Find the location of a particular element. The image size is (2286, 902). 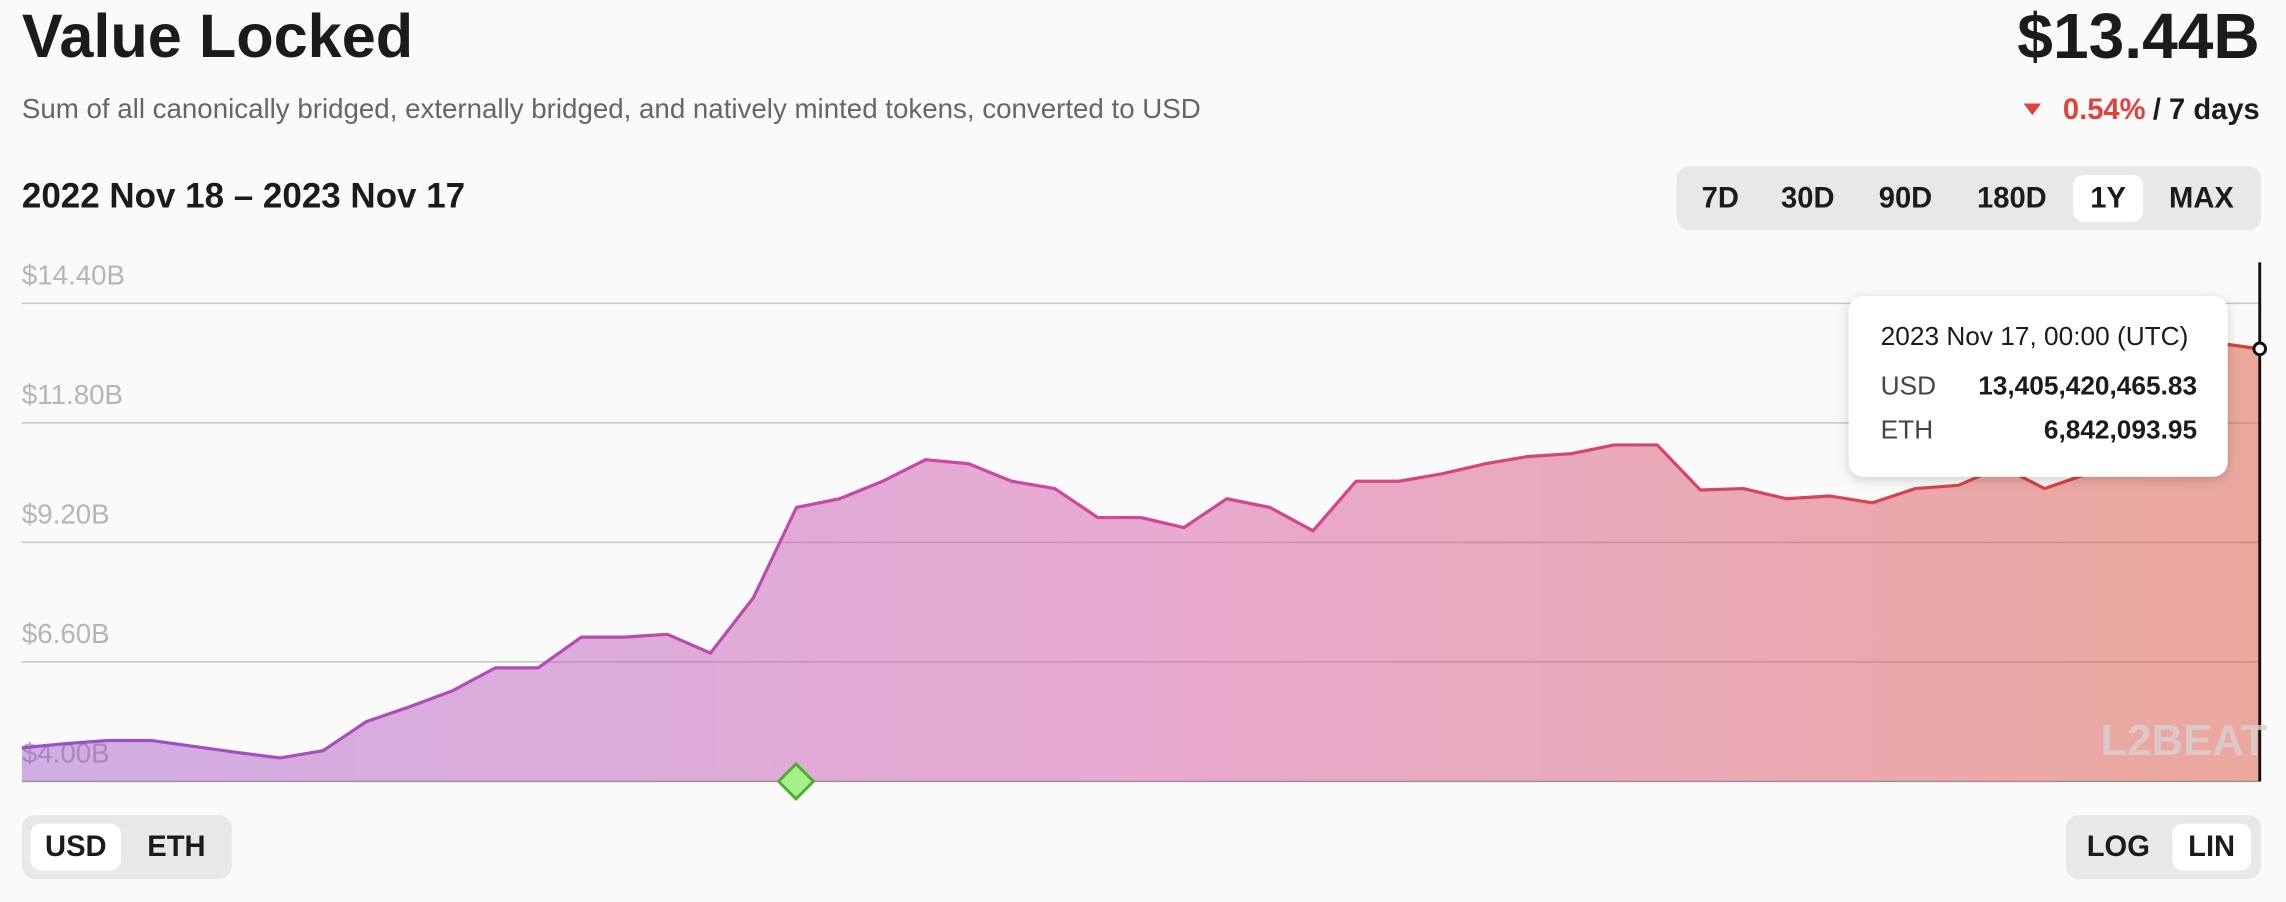

button-label: 7D is located at coordinates (1720, 198).